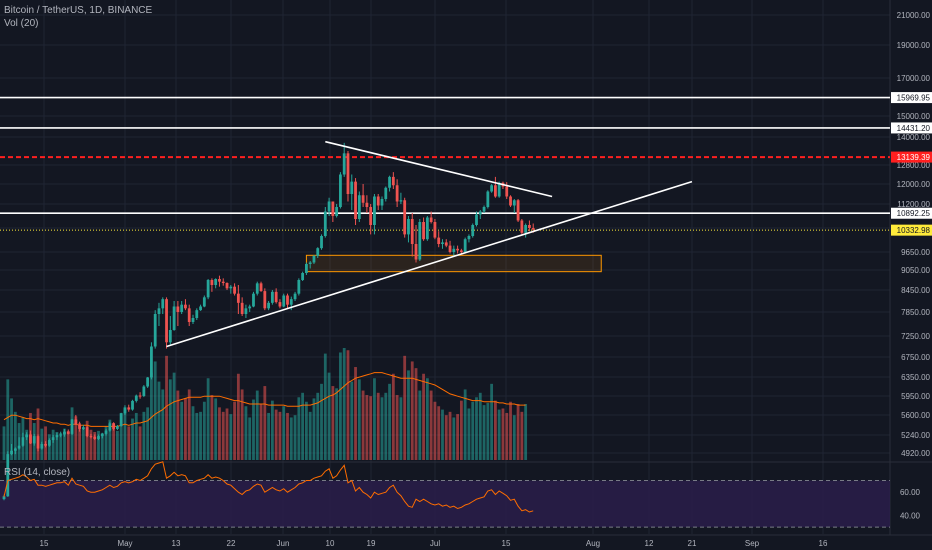 The height and width of the screenshot is (550, 932). Describe the element at coordinates (914, 184) in the screenshot. I see `price-axis-label: 12000.00` at that location.